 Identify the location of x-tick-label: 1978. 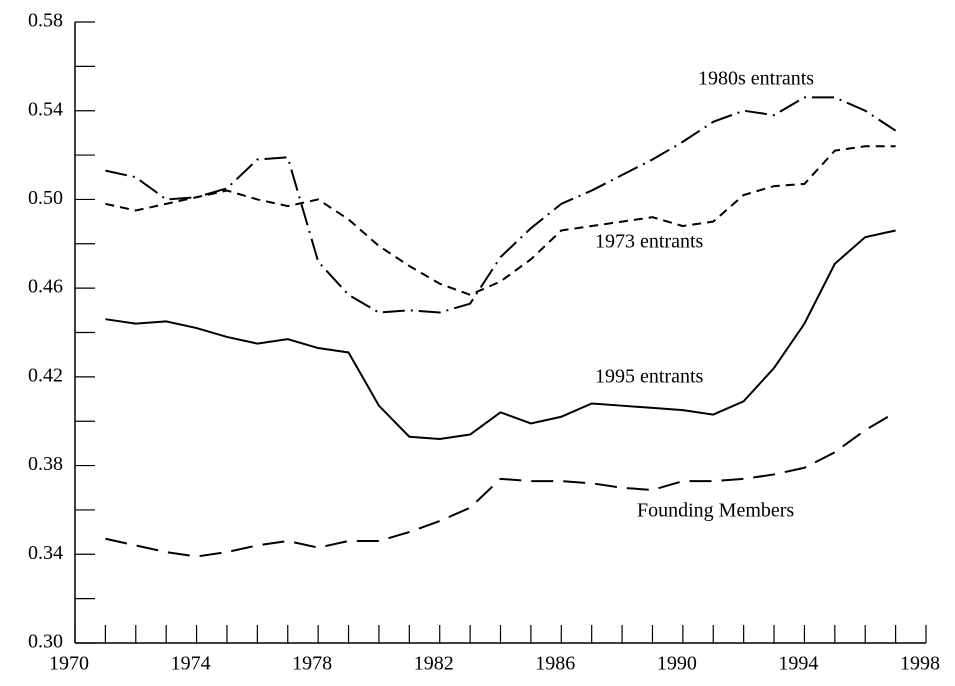
(312, 664).